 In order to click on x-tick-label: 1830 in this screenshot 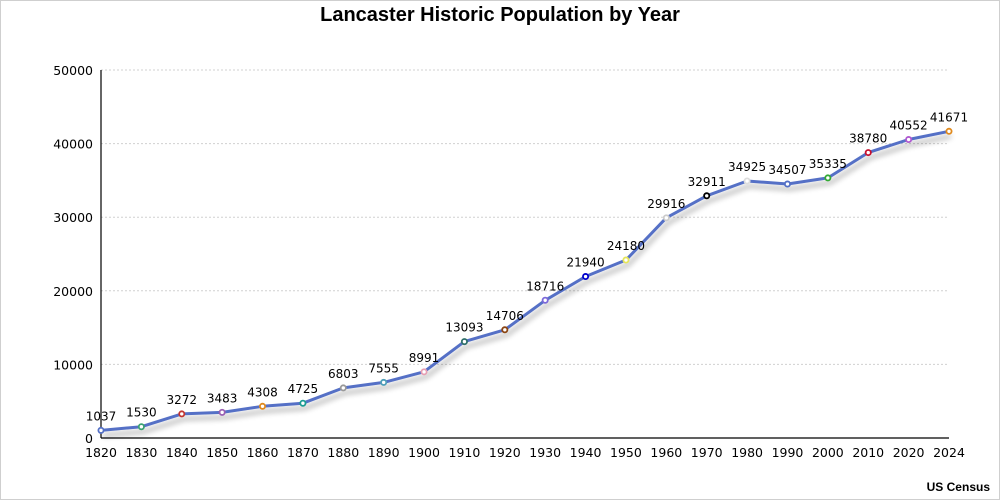, I will do `click(141, 452)`.